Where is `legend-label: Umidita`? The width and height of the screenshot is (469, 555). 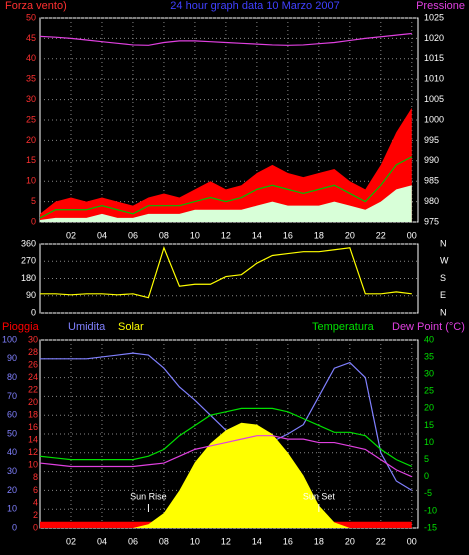
legend-label: Umidita is located at coordinates (87, 327).